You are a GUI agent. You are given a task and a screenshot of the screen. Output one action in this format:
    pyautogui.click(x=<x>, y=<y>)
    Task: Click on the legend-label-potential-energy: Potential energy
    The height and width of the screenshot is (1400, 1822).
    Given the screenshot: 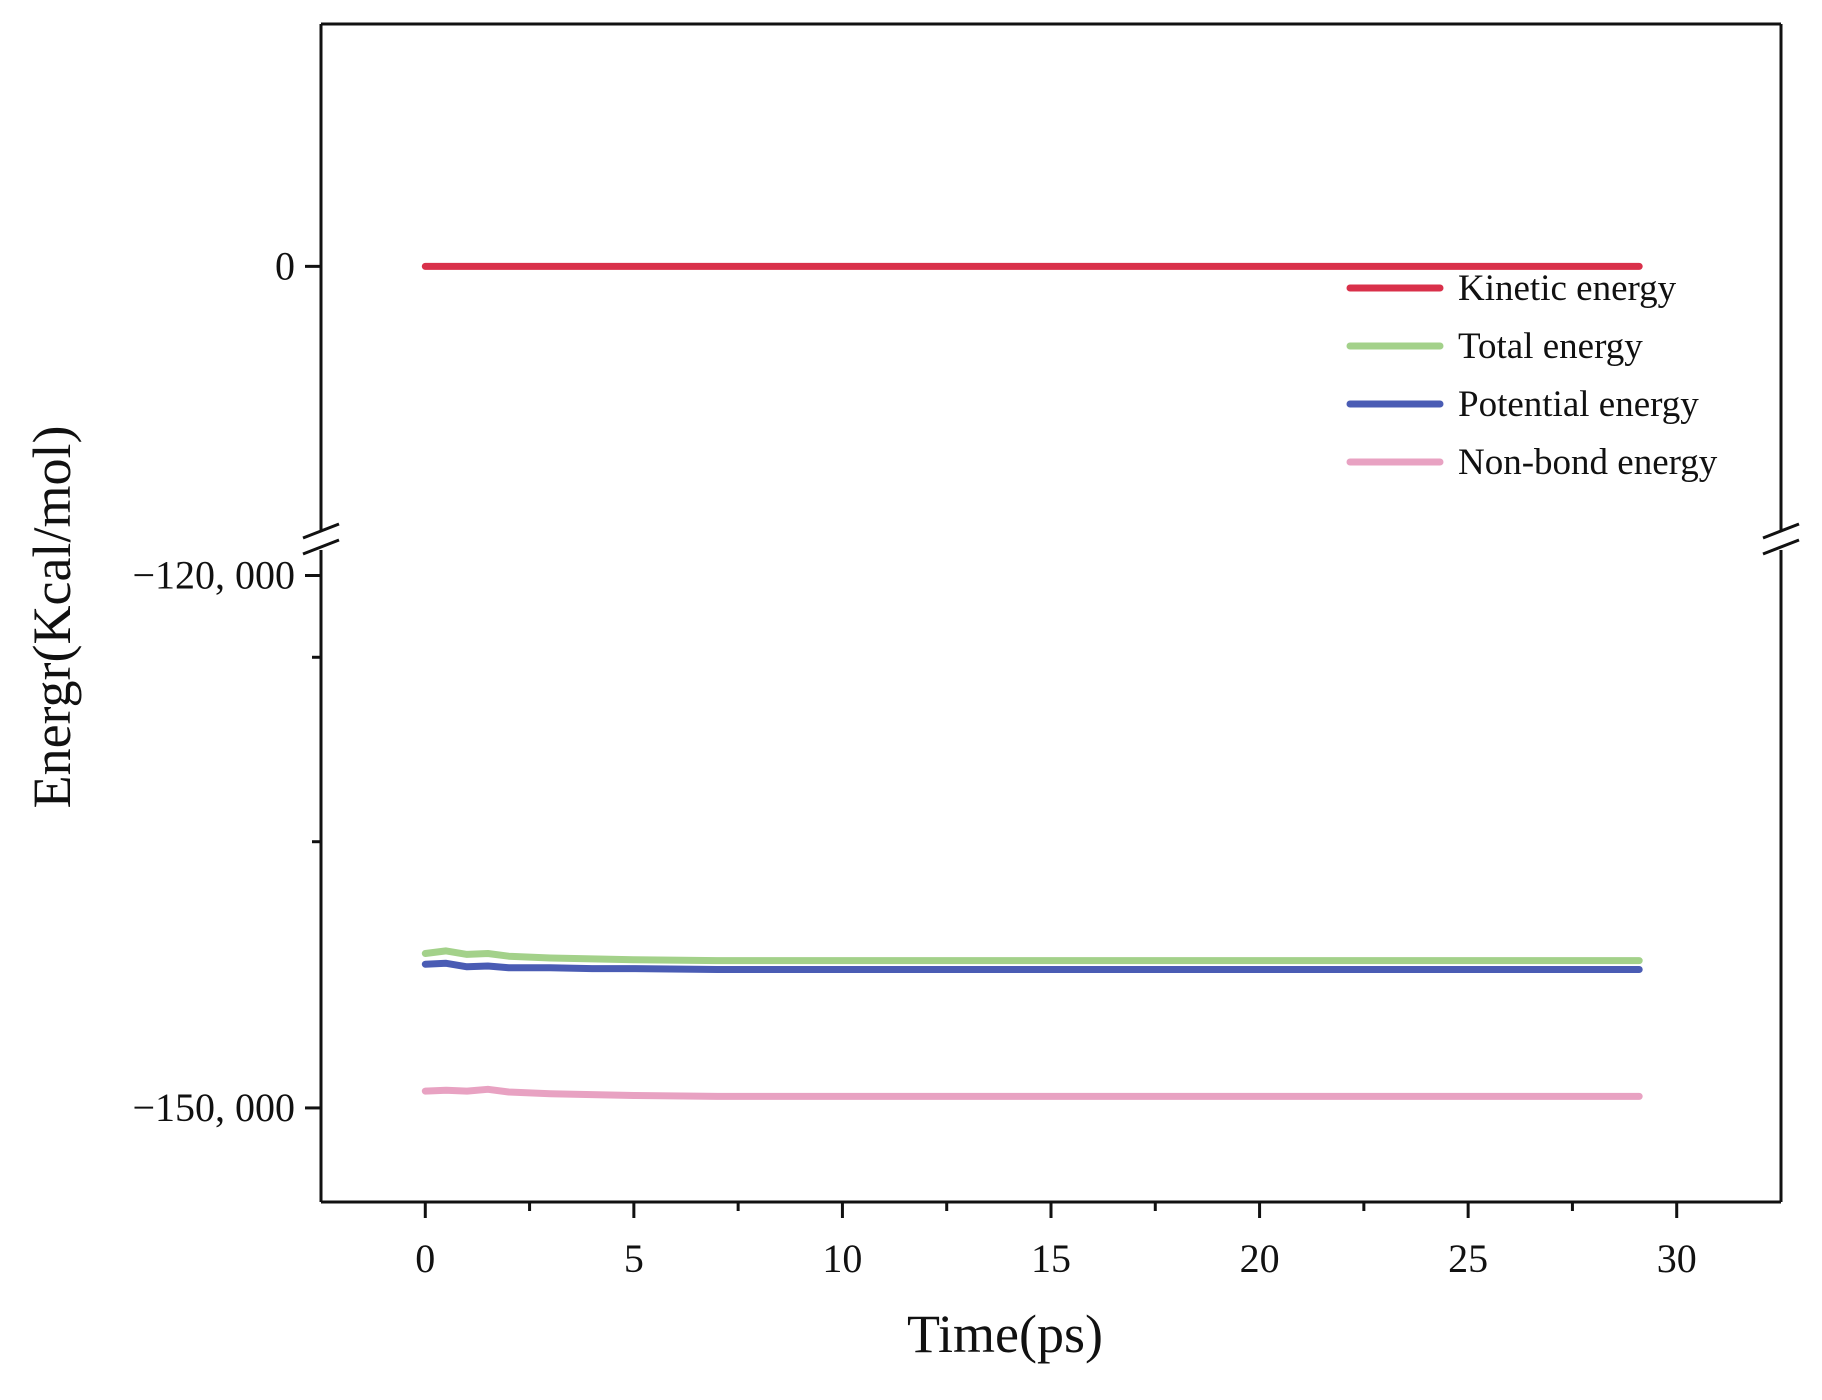 What is the action you would take?
    pyautogui.click(x=1578, y=404)
    